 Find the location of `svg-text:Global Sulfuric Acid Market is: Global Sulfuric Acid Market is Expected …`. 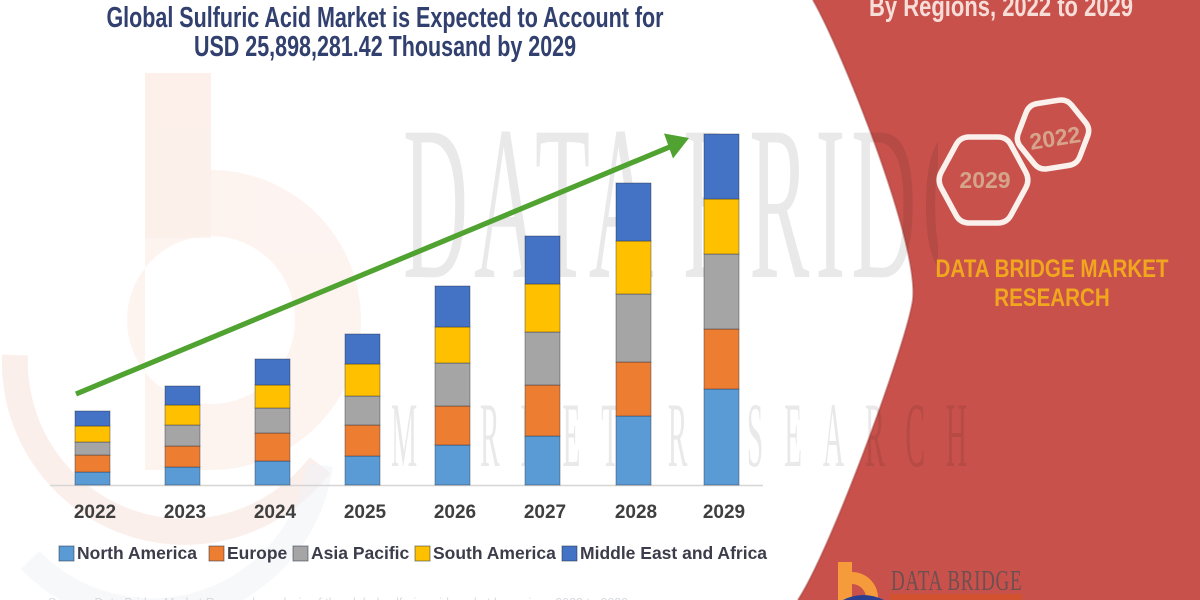

svg-text:Global Sulfuric Acid Market is: Global Sulfuric Acid Market is Expected … is located at coordinates (384, 18).